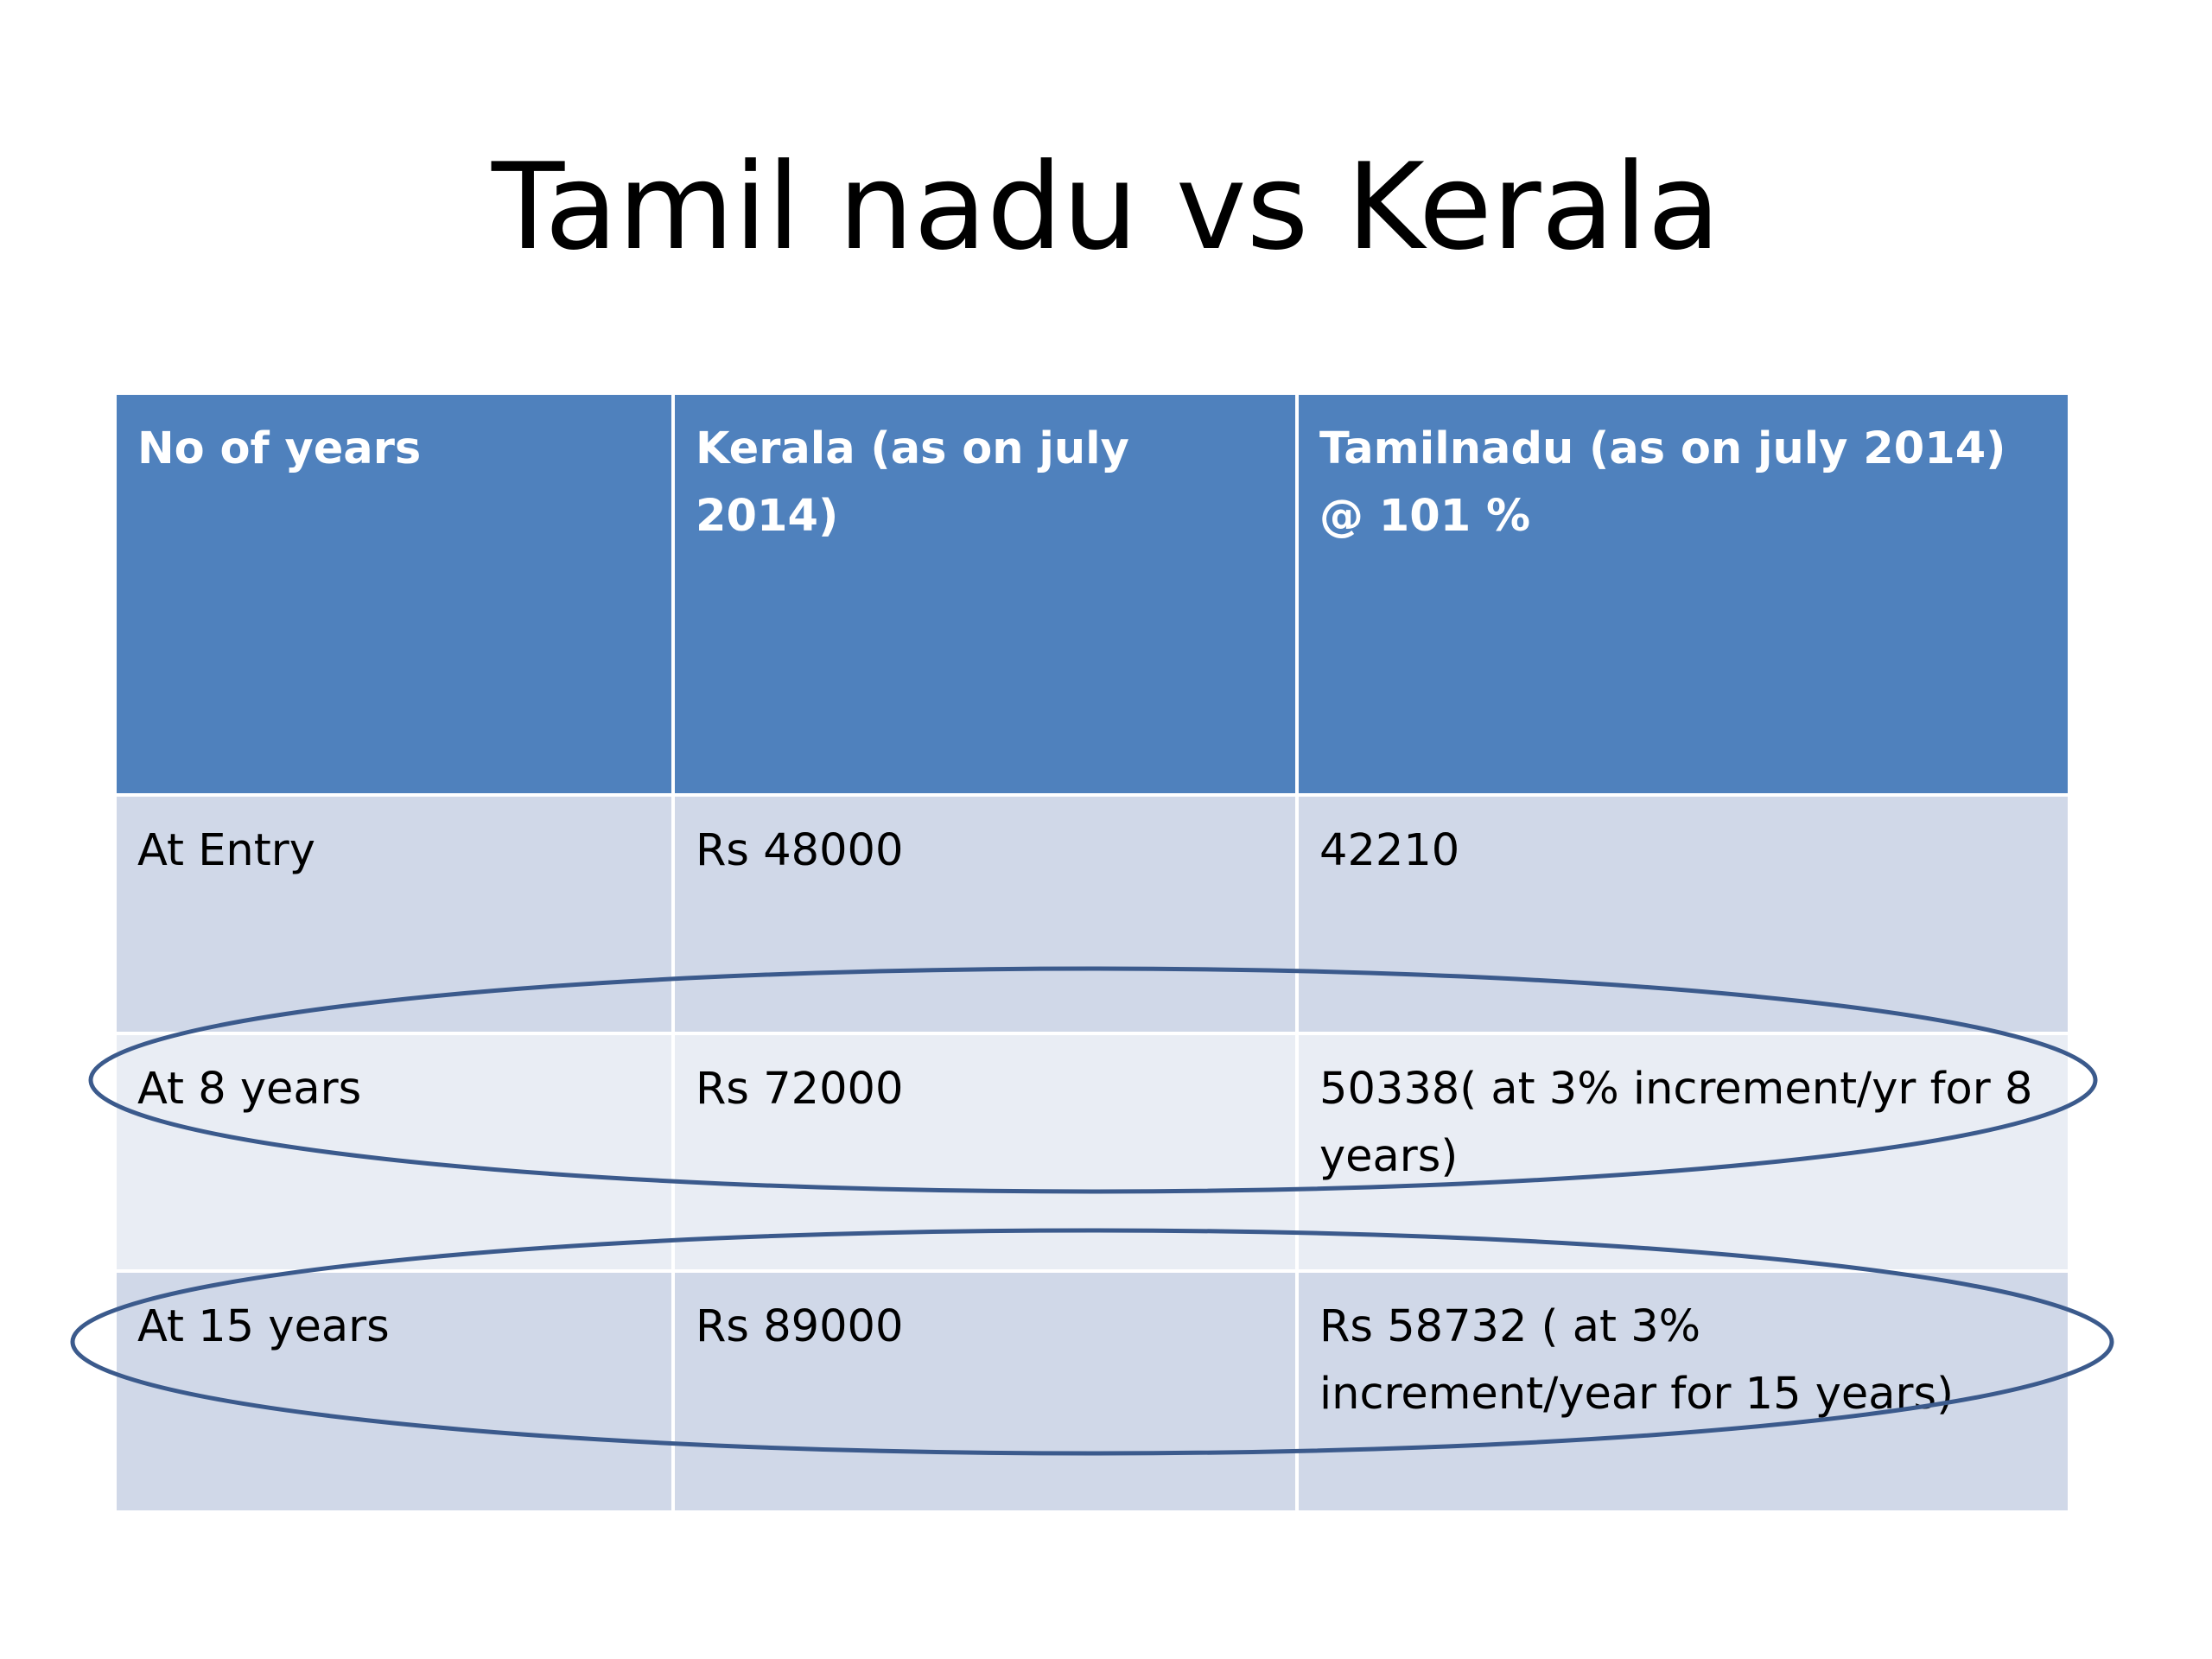 This screenshot has height=1659, width=2212. What do you see at coordinates (1683, 914) in the screenshot?
I see `cell-tamilnadu: 42210` at bounding box center [1683, 914].